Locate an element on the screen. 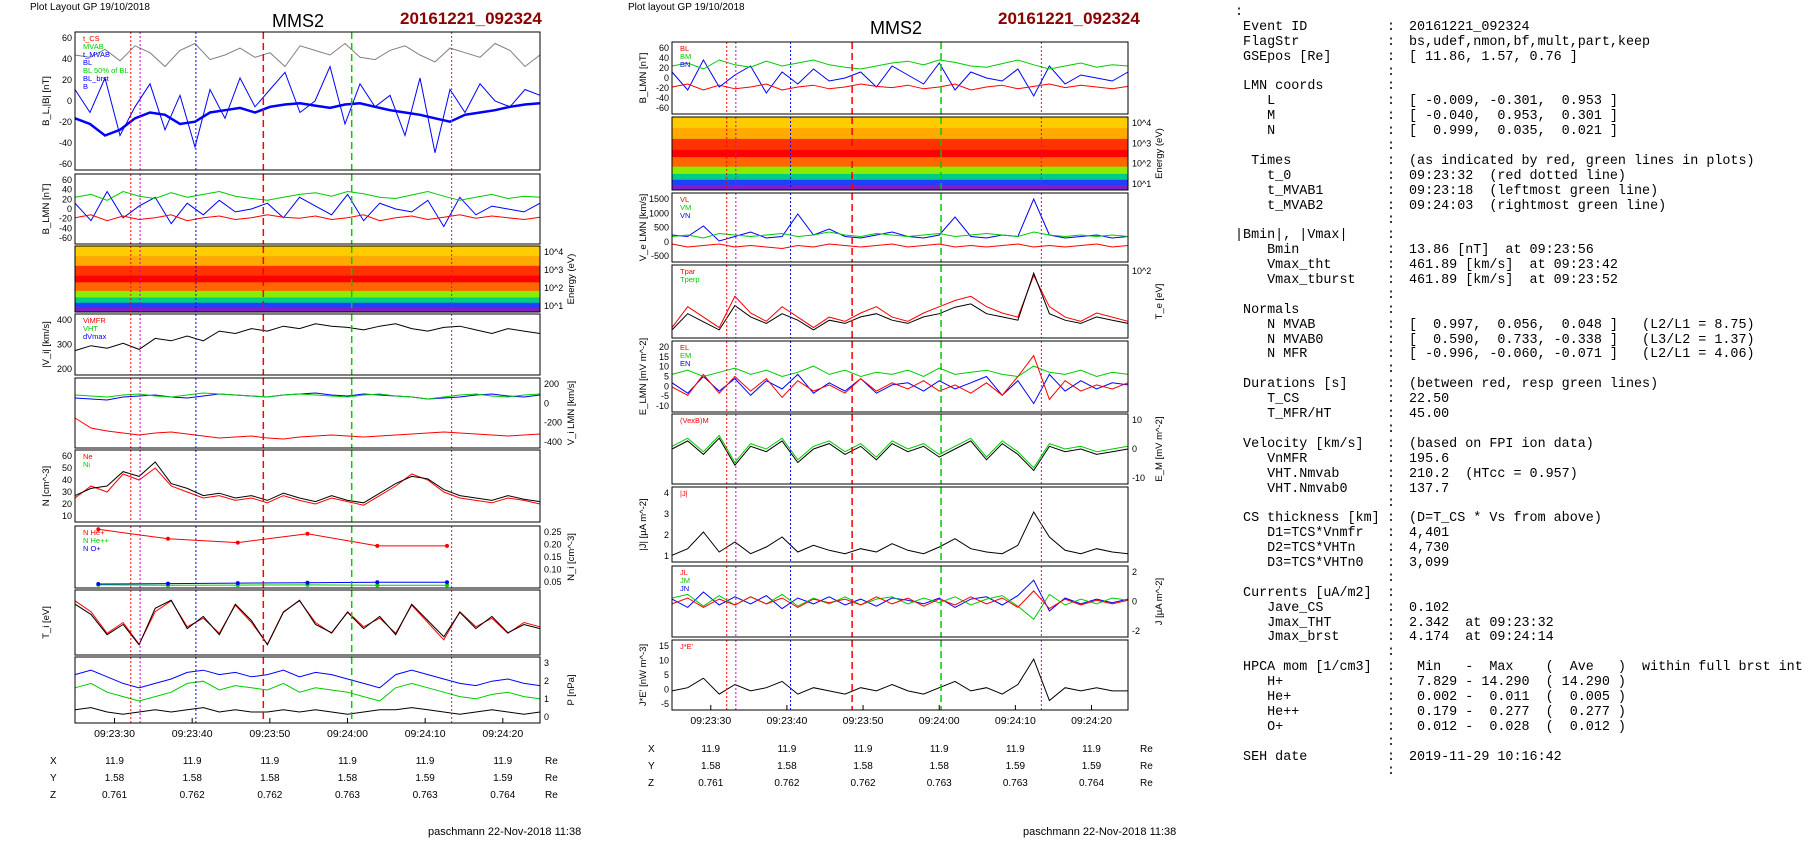 This screenshot has height=841, width=1804. ephemeris-value: 0.762 is located at coordinates (269, 795).